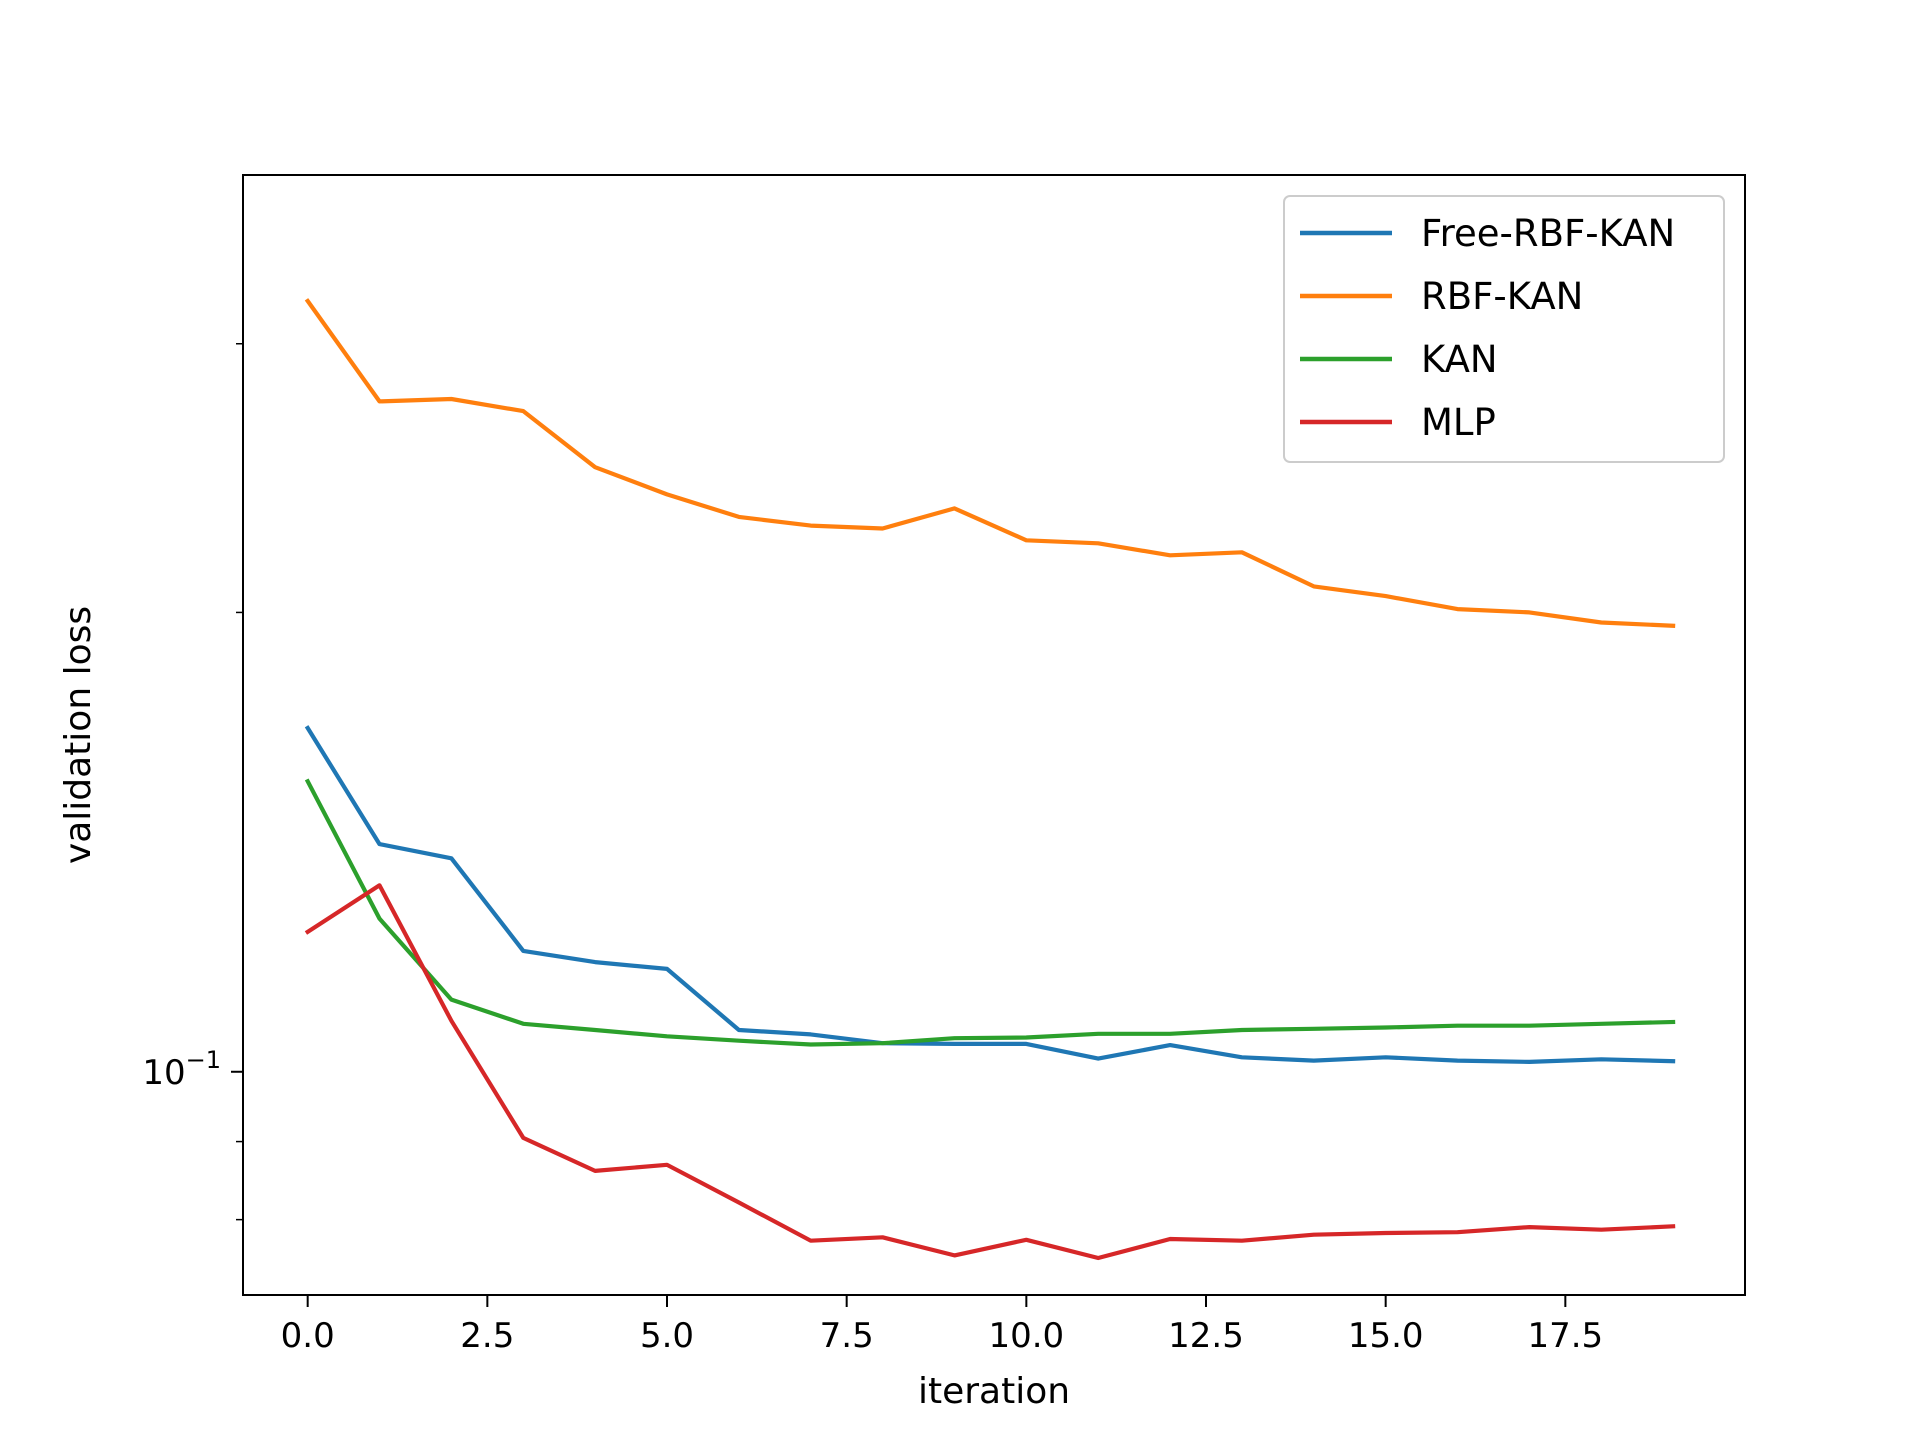  What do you see at coordinates (78, 735) in the screenshot?
I see `y-axis-label: validation loss` at bounding box center [78, 735].